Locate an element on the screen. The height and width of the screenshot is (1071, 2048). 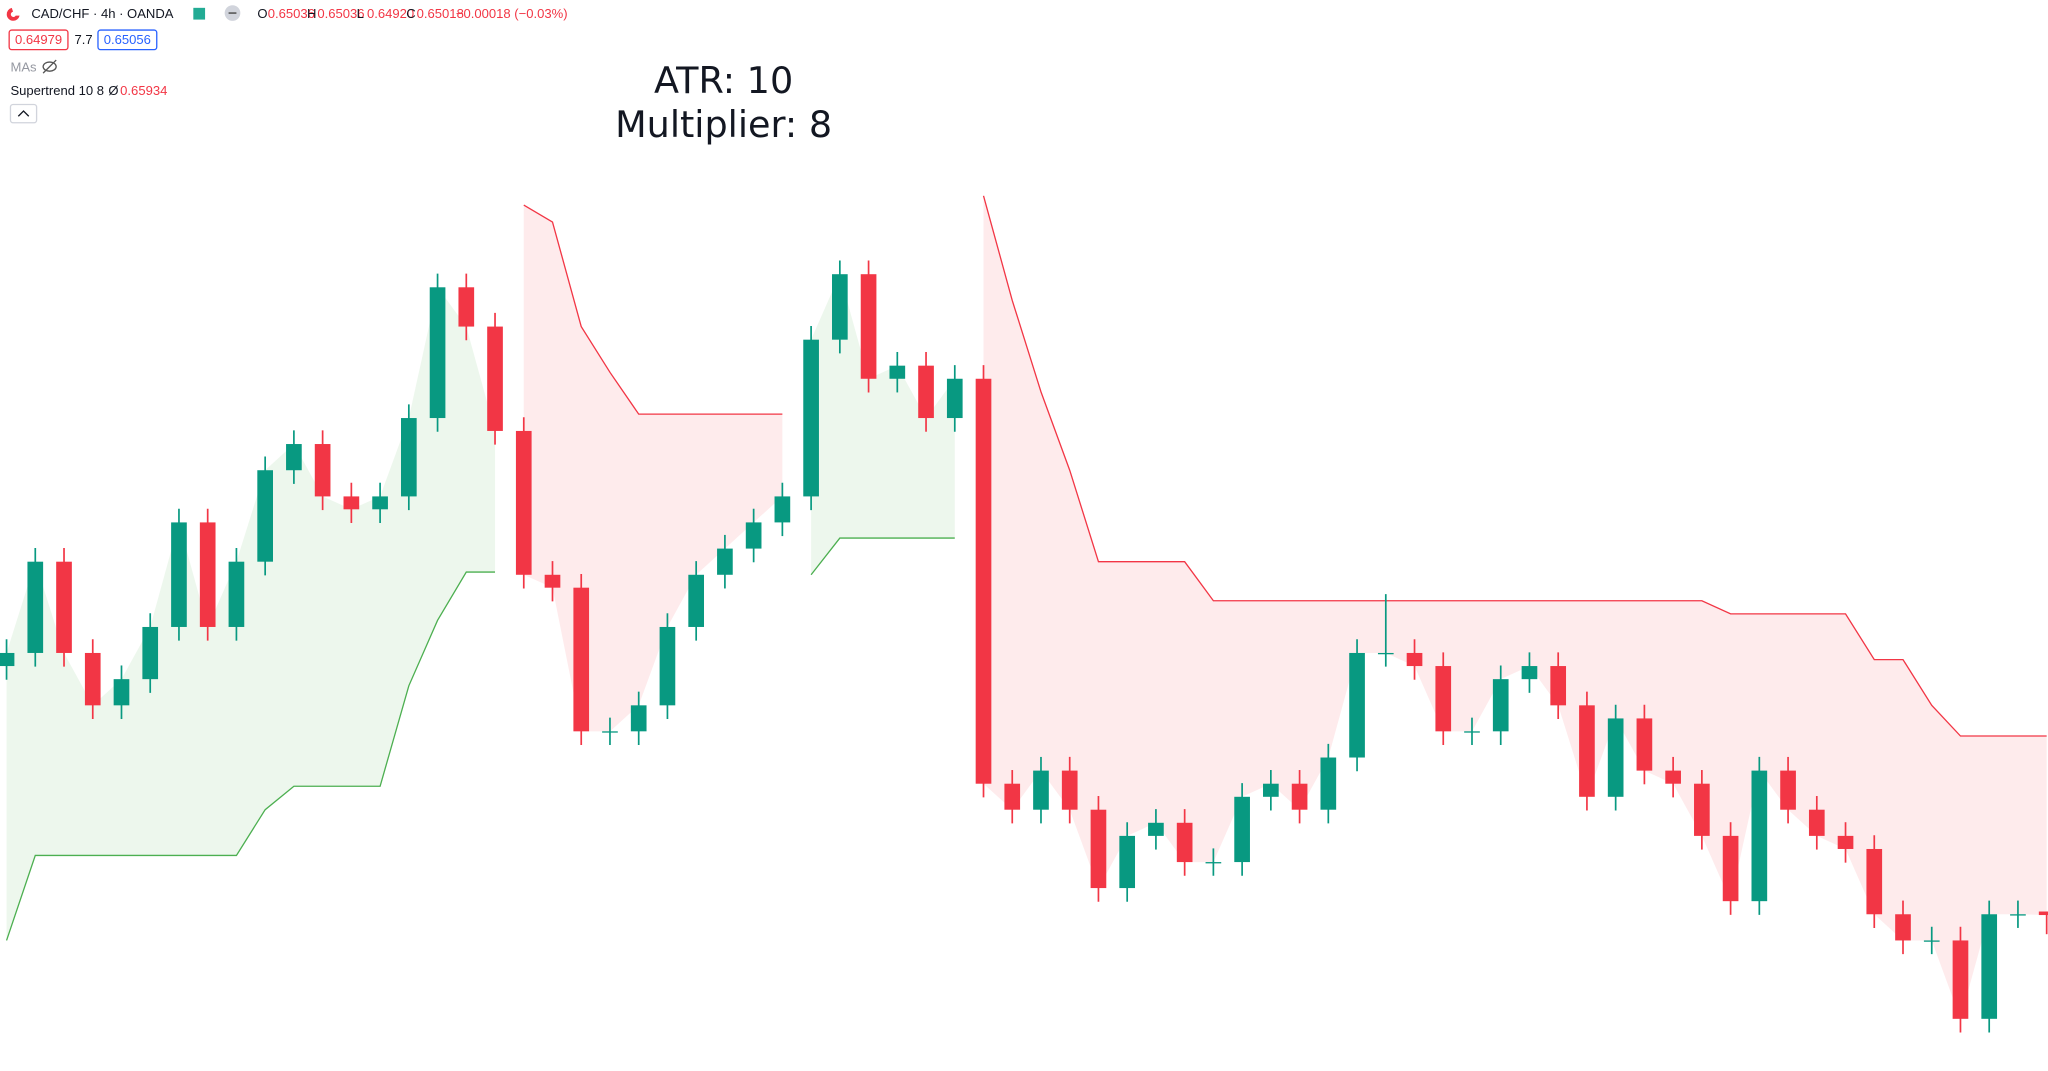
collapse-button is located at coordinates (23, 113).